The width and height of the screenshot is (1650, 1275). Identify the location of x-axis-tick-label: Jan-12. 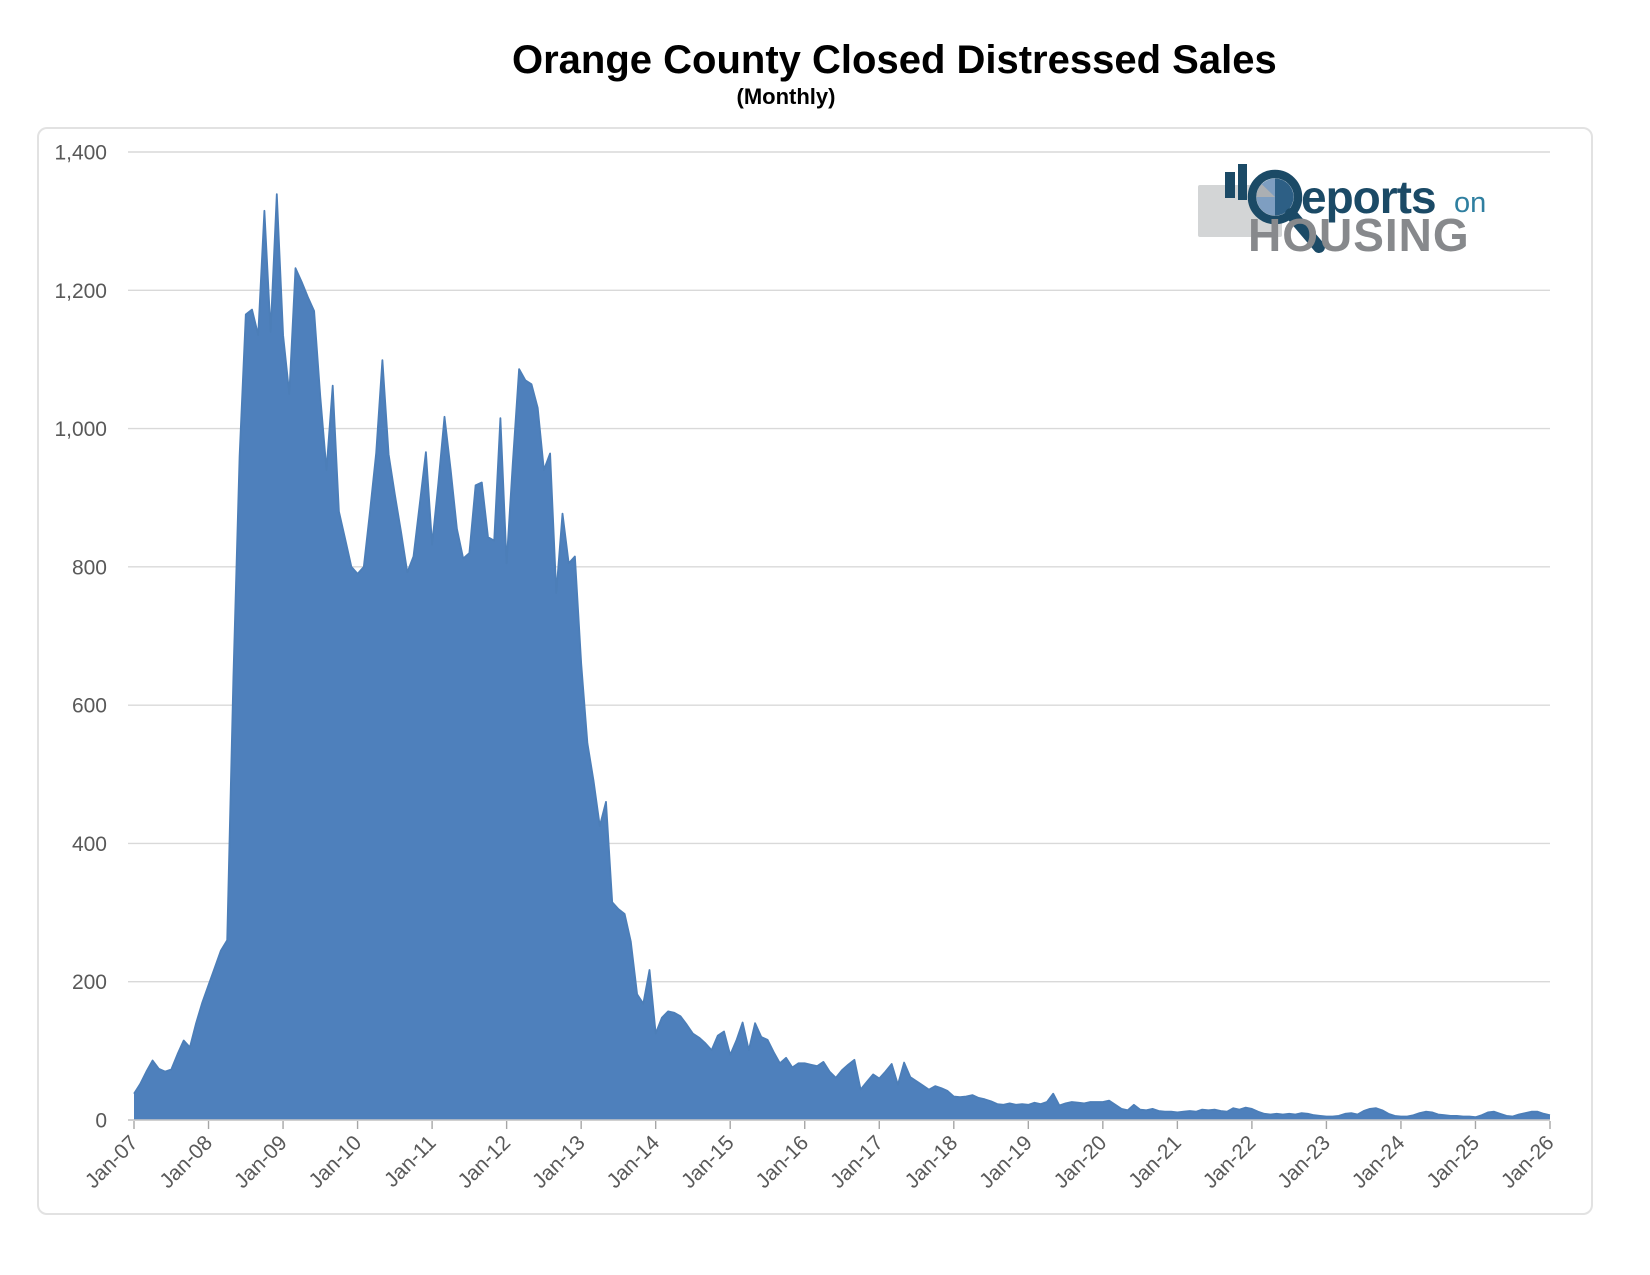
(484, 1162).